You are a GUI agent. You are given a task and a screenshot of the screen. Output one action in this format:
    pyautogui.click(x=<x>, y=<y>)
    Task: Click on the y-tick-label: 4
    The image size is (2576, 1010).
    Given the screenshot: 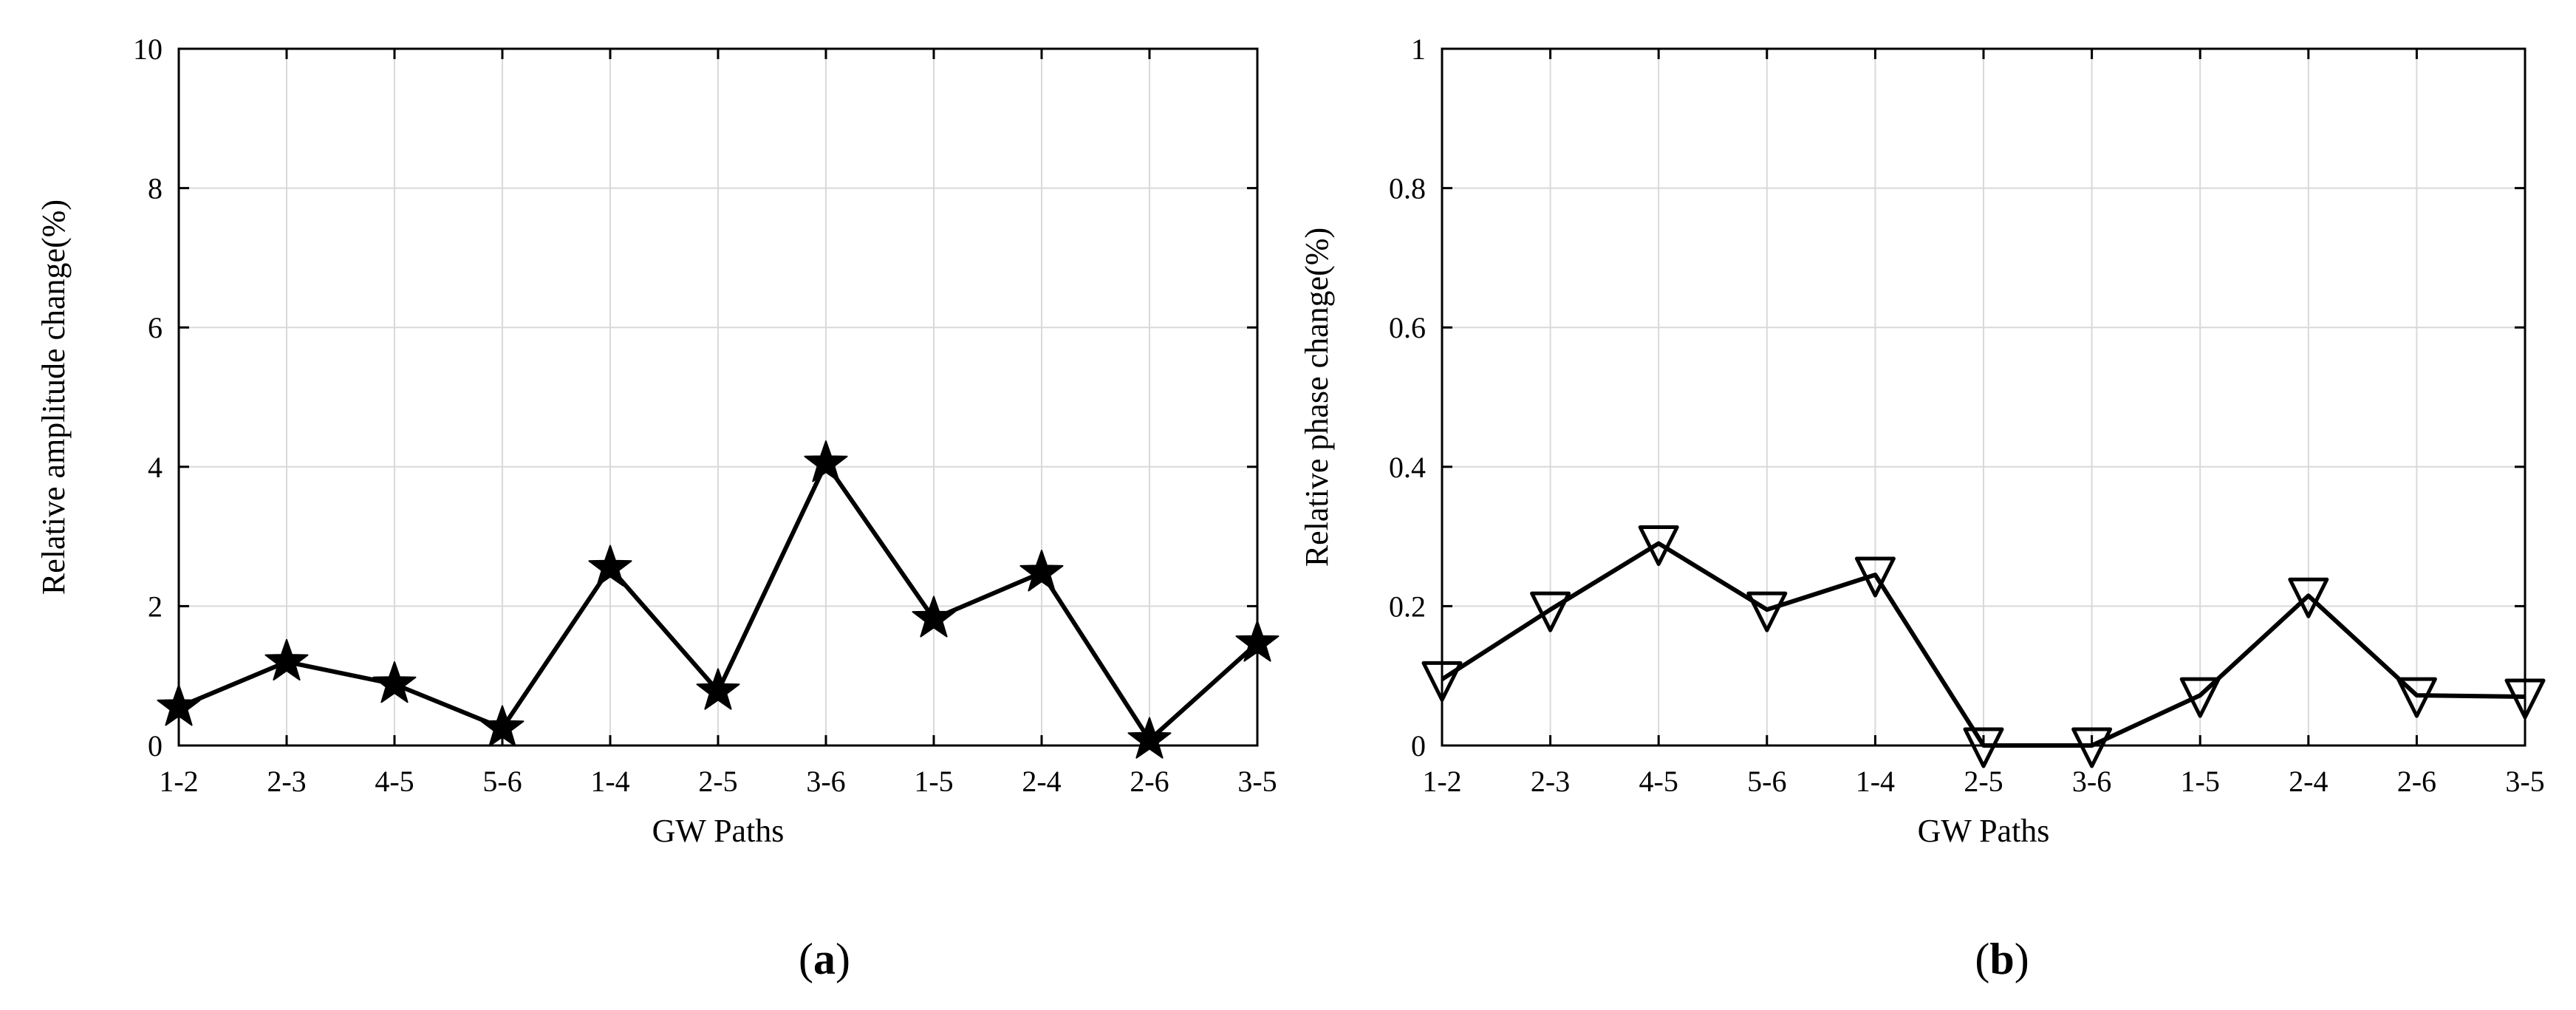 What is the action you would take?
    pyautogui.click(x=155, y=468)
    